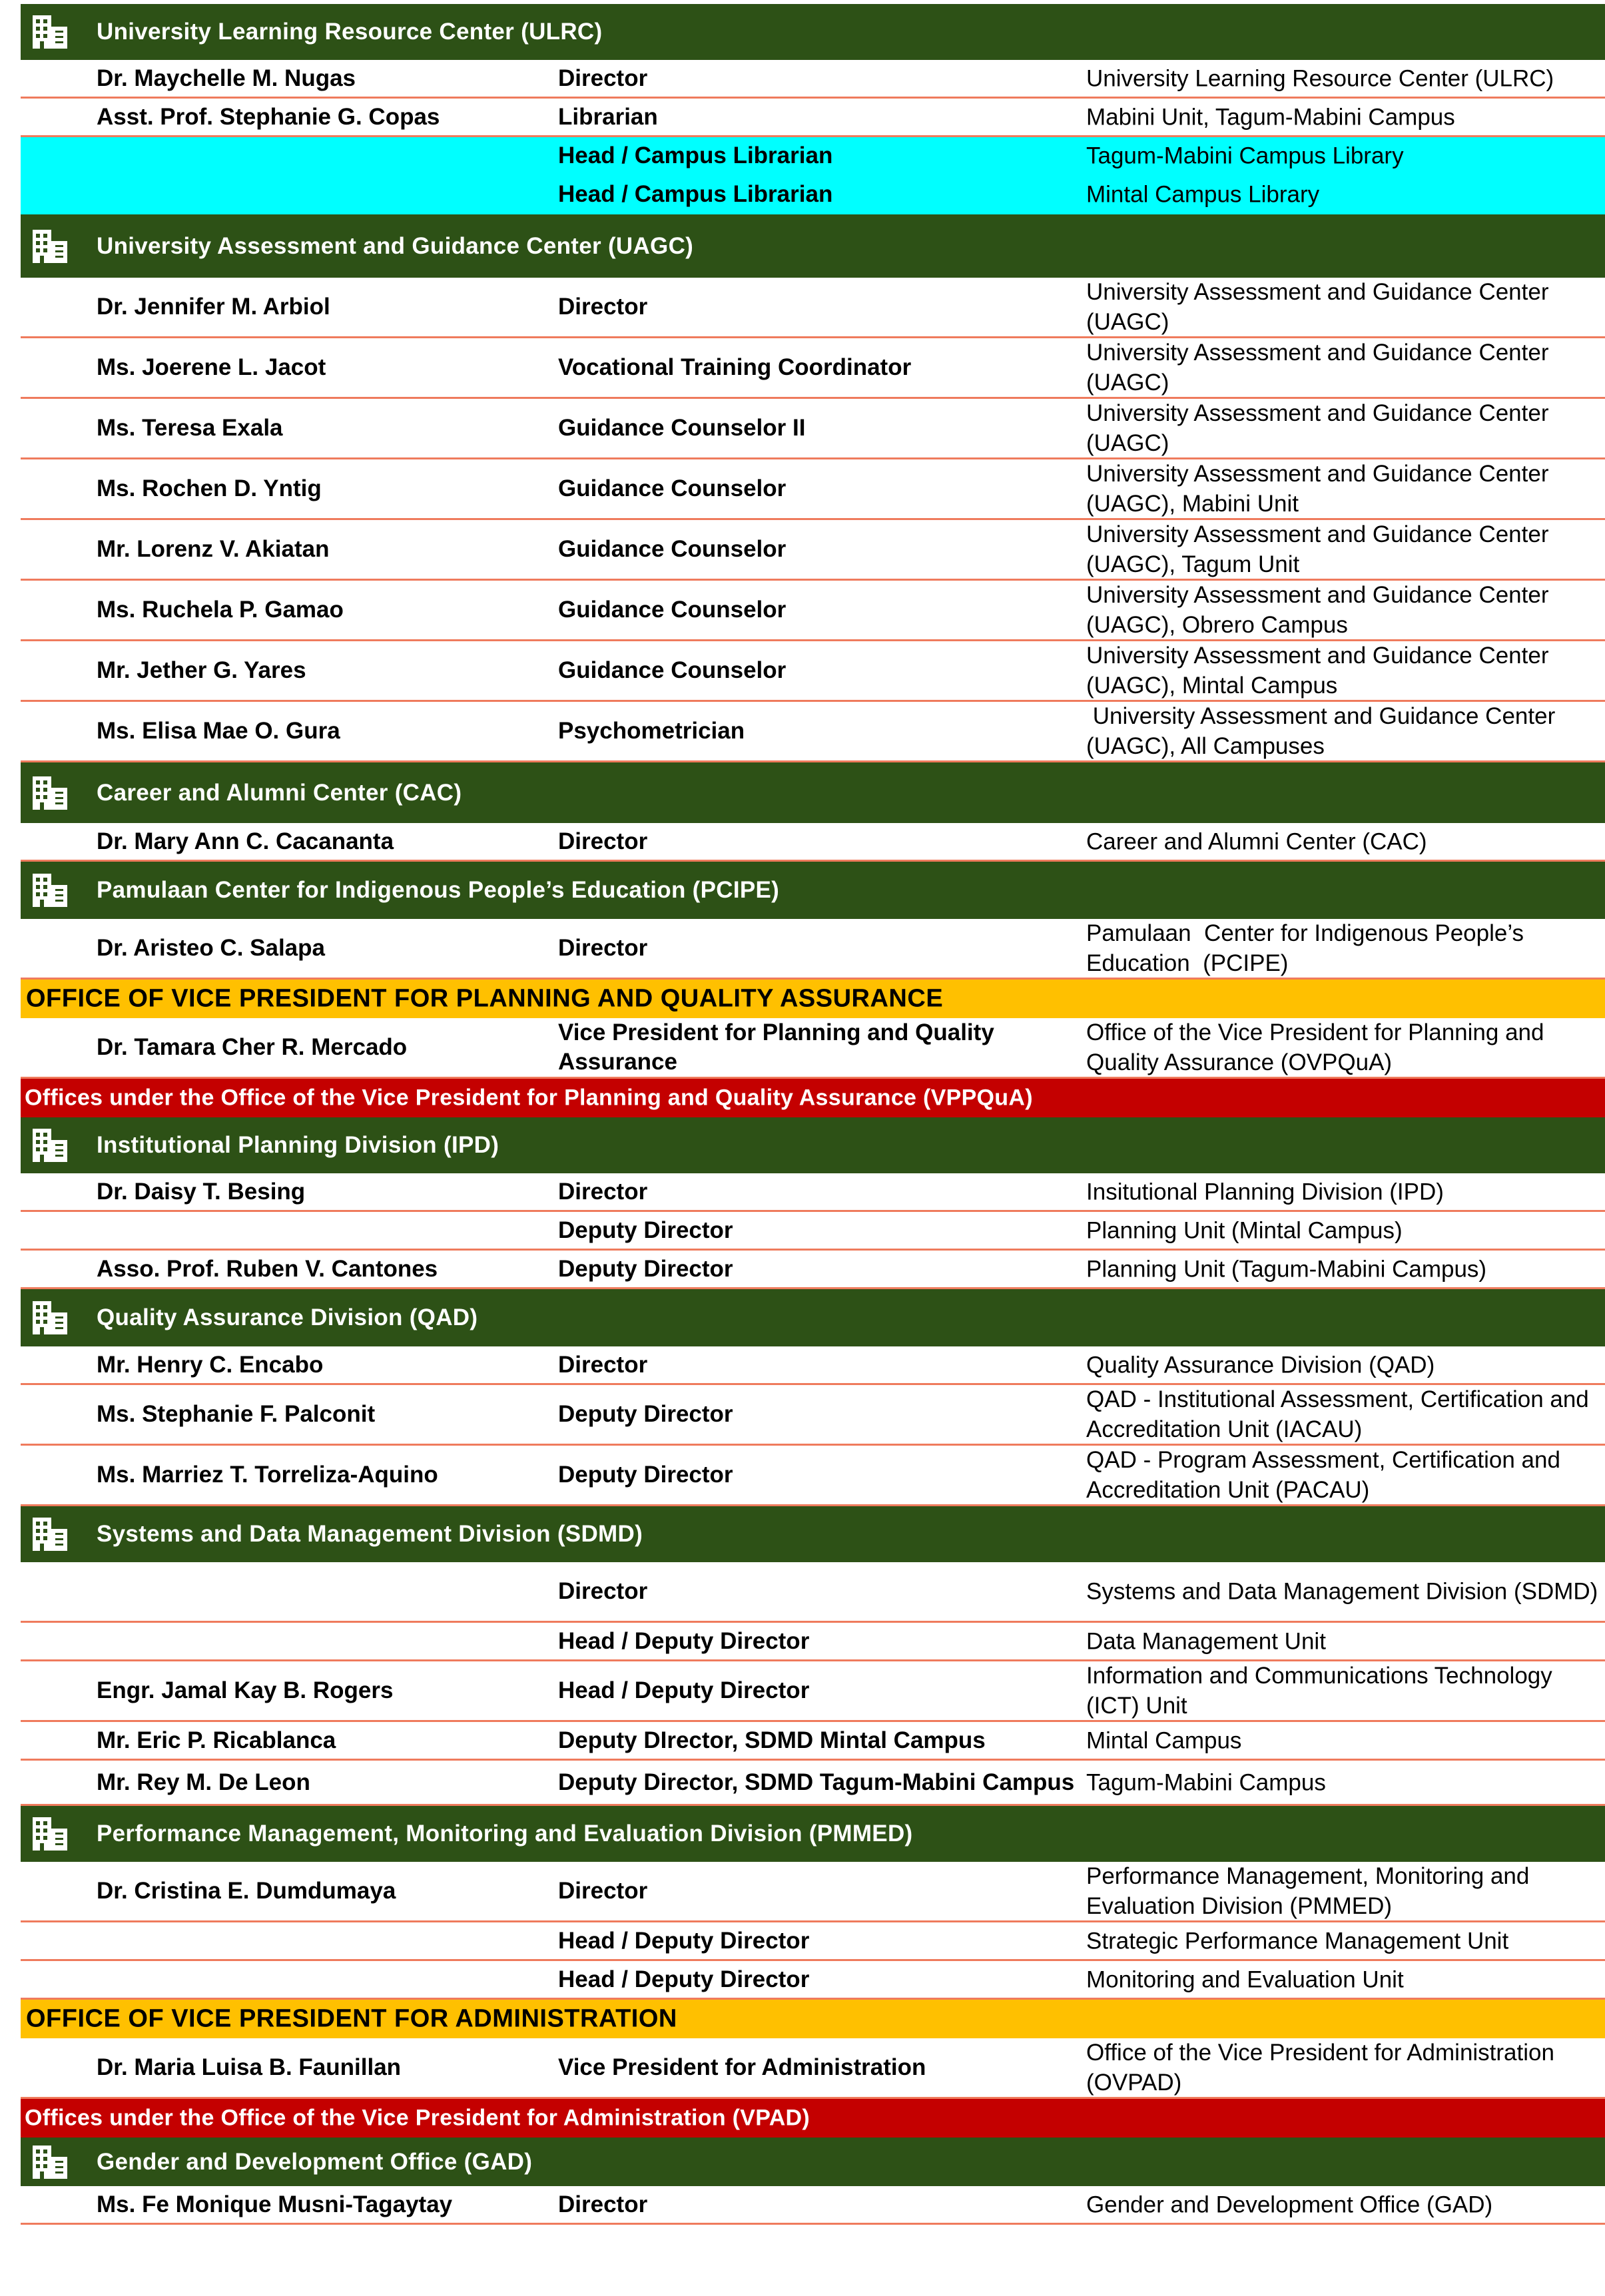 This screenshot has height=2296, width=1605. Describe the element at coordinates (772, 1740) in the screenshot. I see `position-cell: Deputy DIrector, SDMD Mintal Campus` at that location.